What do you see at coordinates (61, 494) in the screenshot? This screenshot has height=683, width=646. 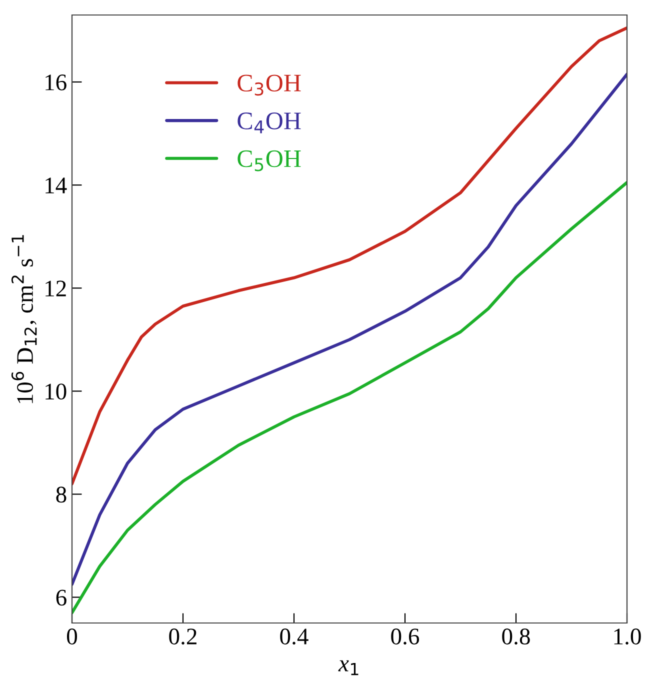 I see `y-tick-label: 8` at bounding box center [61, 494].